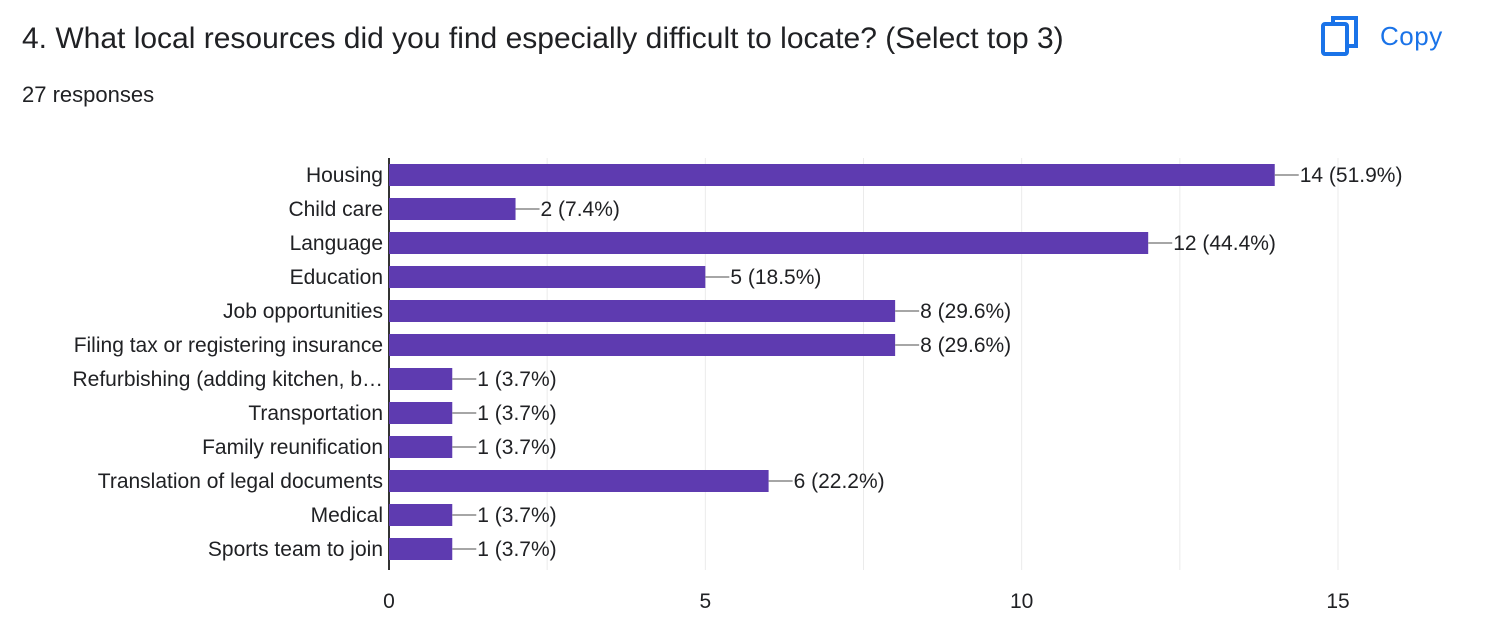 The width and height of the screenshot is (1488, 640). What do you see at coordinates (389, 601) in the screenshot?
I see `x-tick-label: 0` at bounding box center [389, 601].